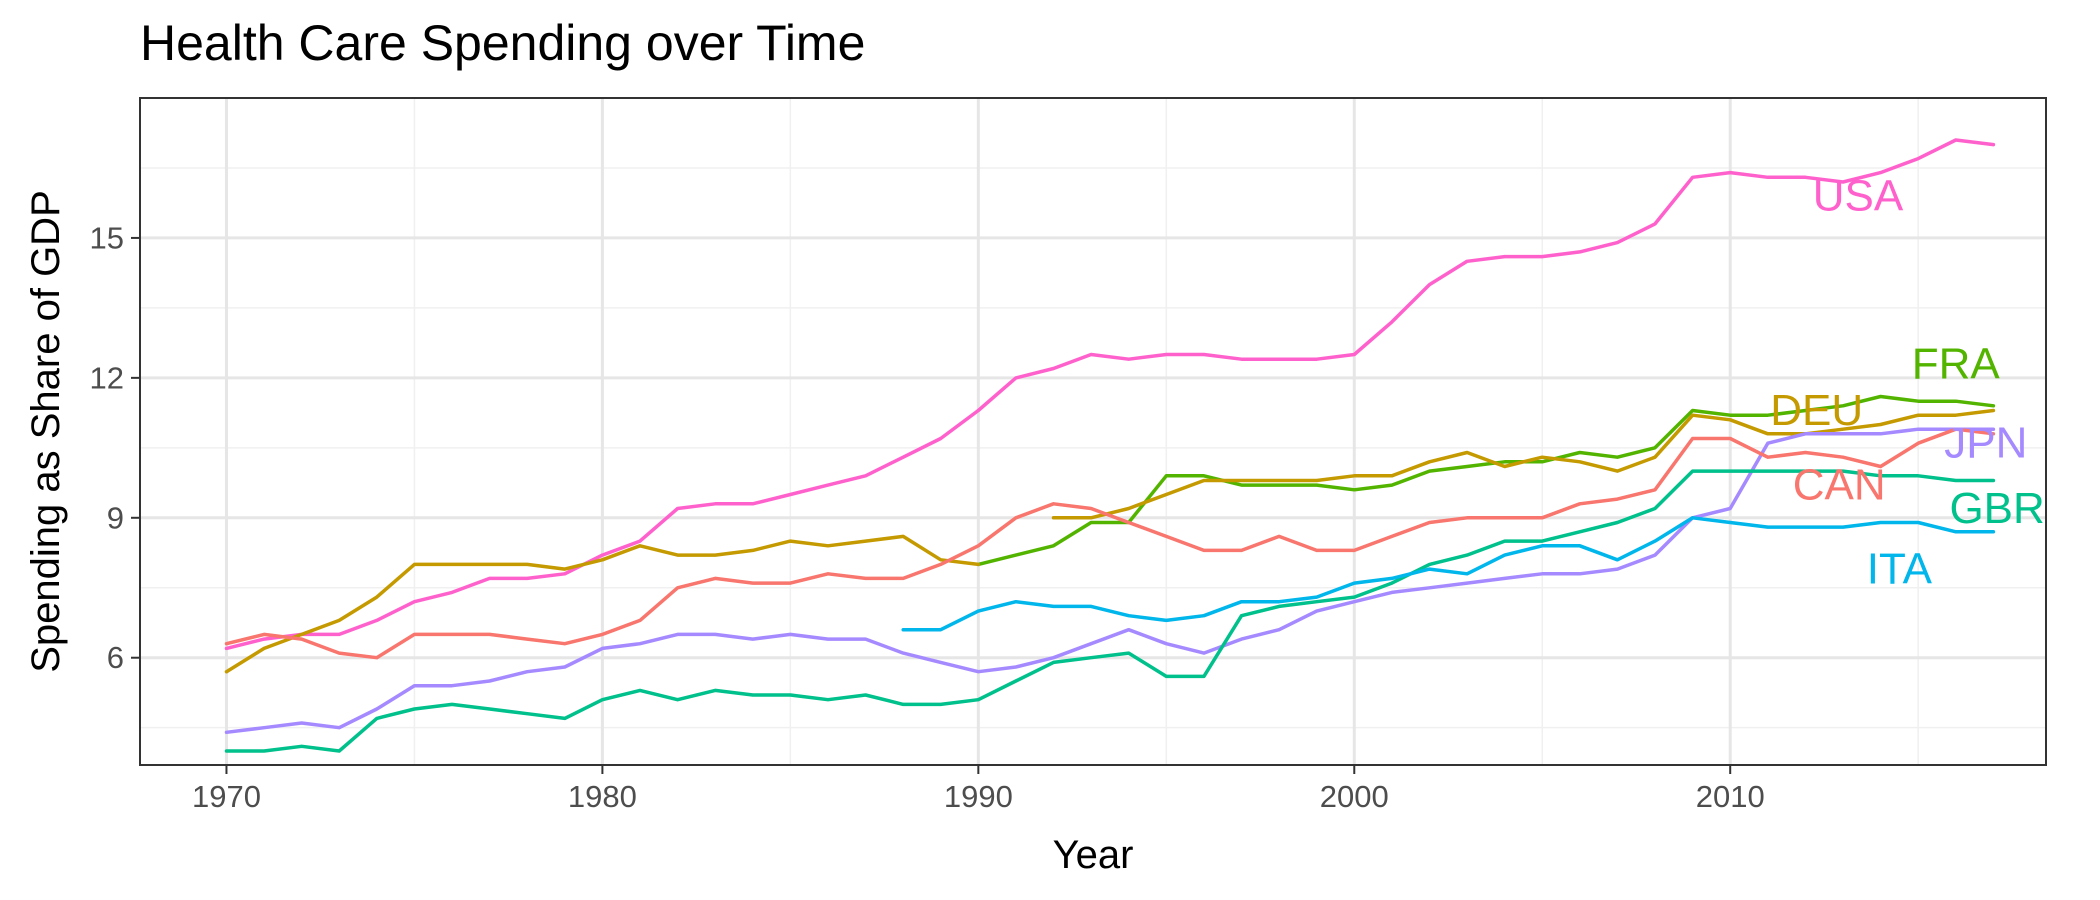 The image size is (2100, 900). What do you see at coordinates (1956, 363) in the screenshot?
I see `series-label-fra: FRA` at bounding box center [1956, 363].